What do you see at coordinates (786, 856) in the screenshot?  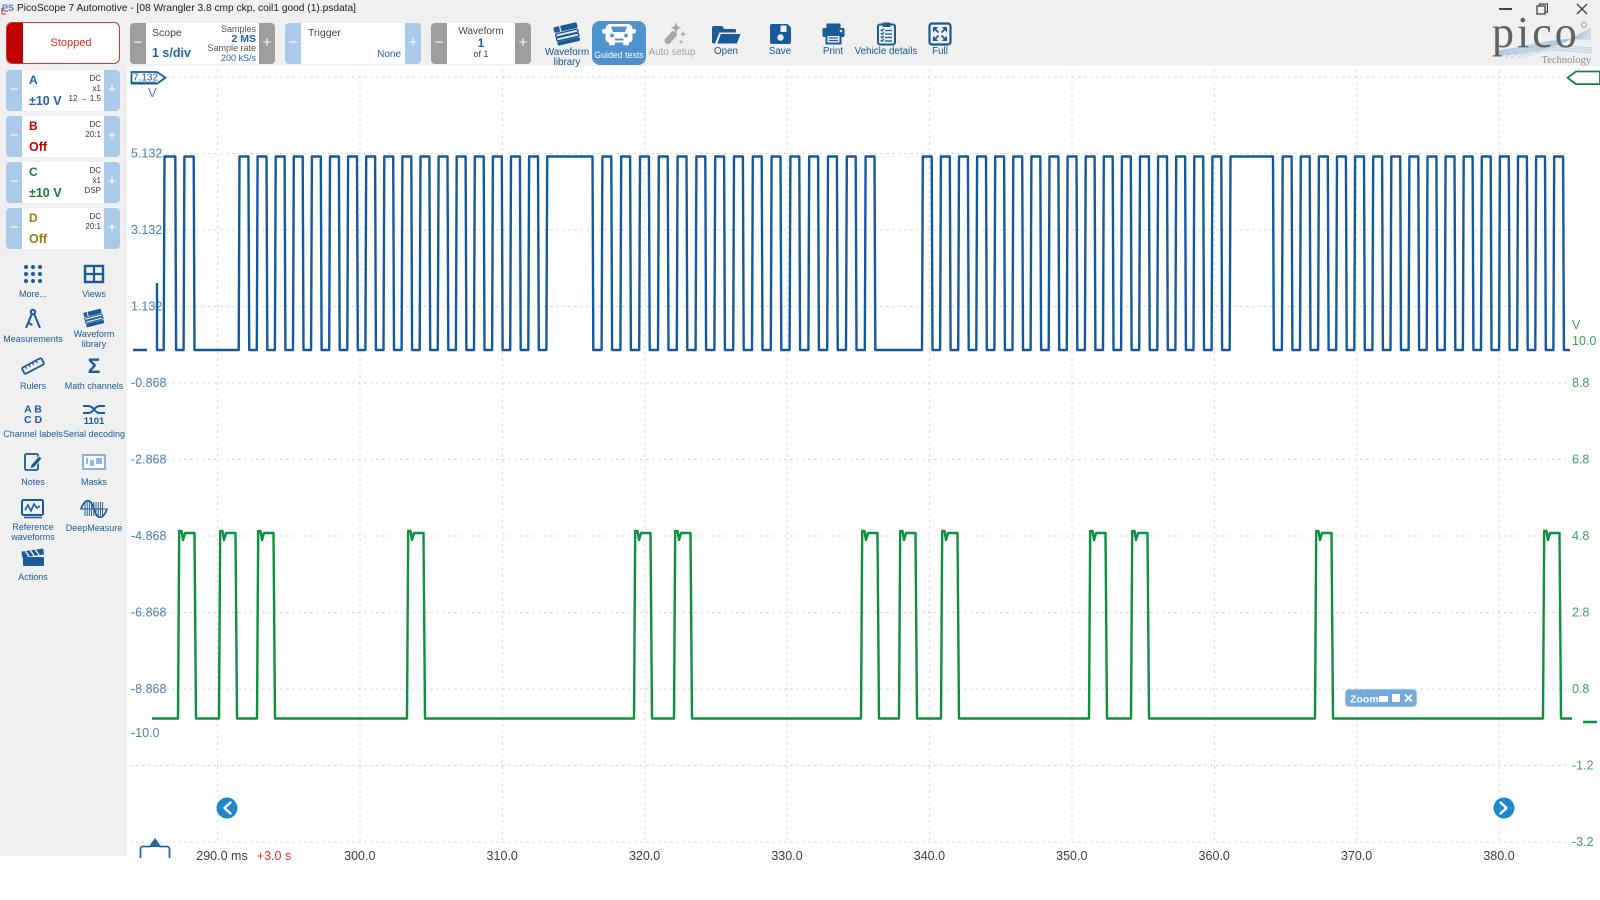 I see `svg-text: 330.0` at bounding box center [786, 856].